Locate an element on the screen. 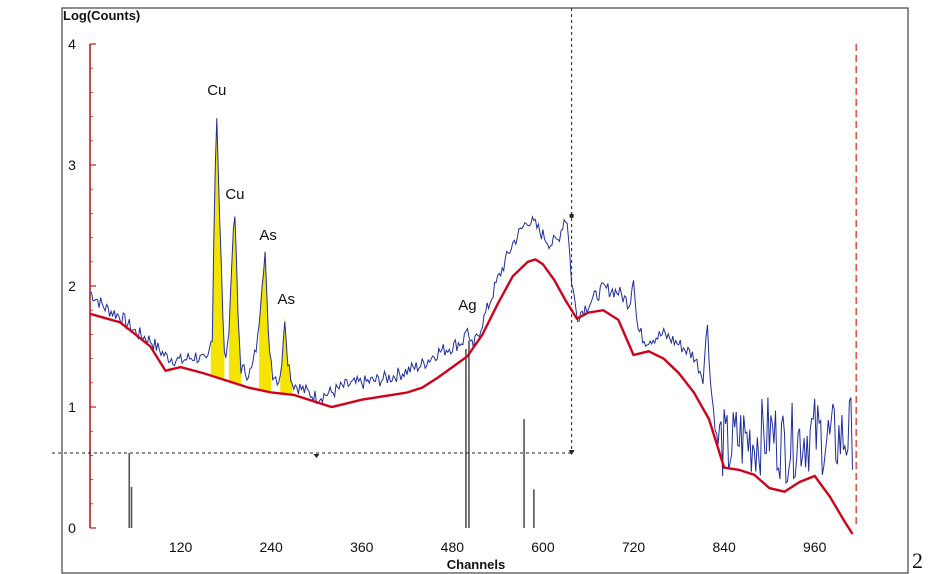  x-tick-label: 360 is located at coordinates (362, 547).